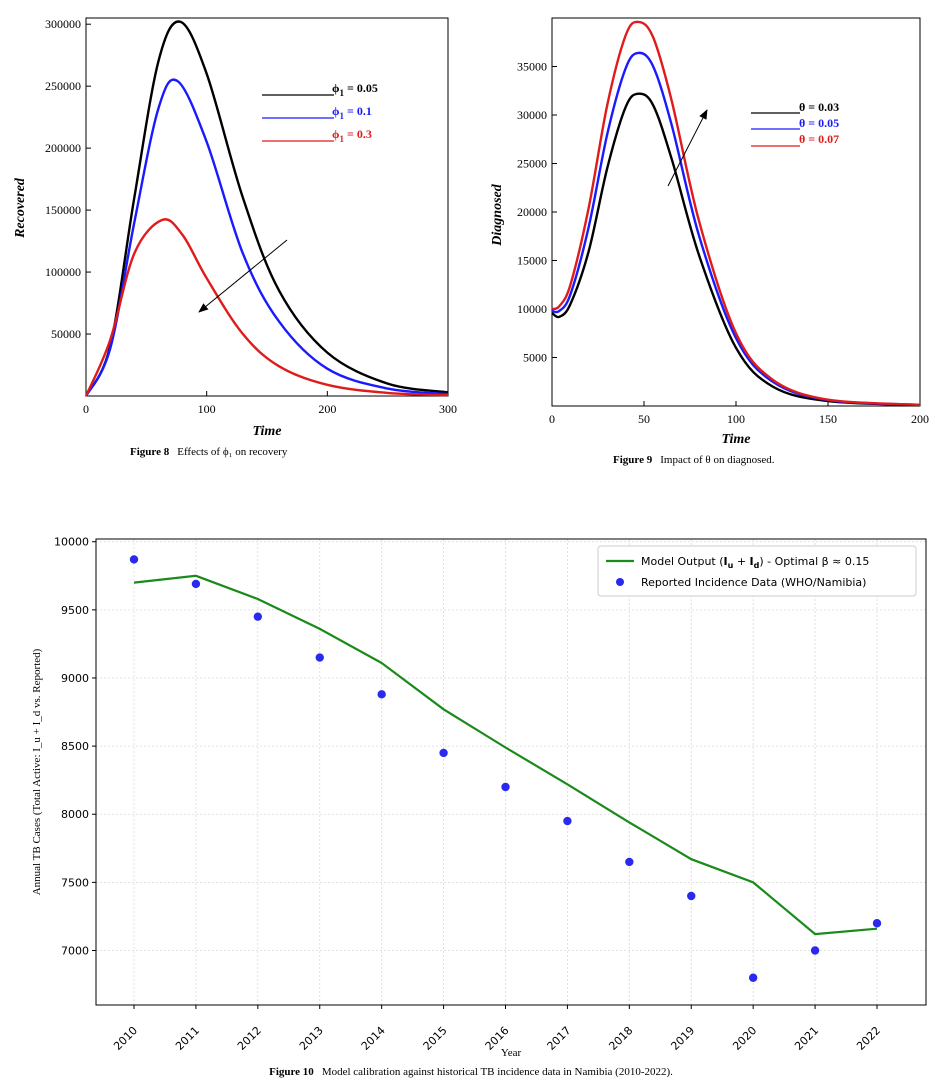  Describe the element at coordinates (819, 107) in the screenshot. I see `fig9-legend-label-0: θ = 0.03` at that location.